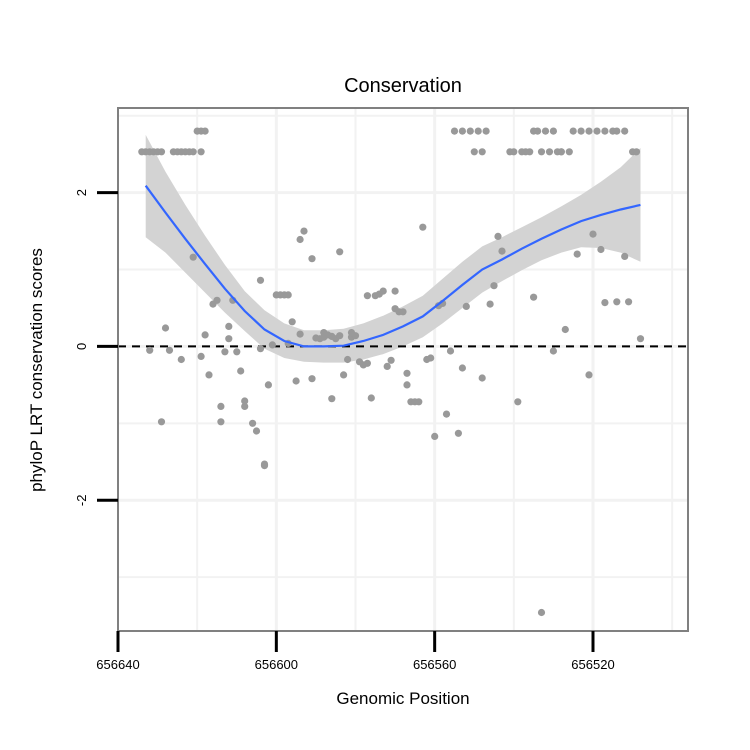  I want to click on smooth-fit-line, so click(392, 266).